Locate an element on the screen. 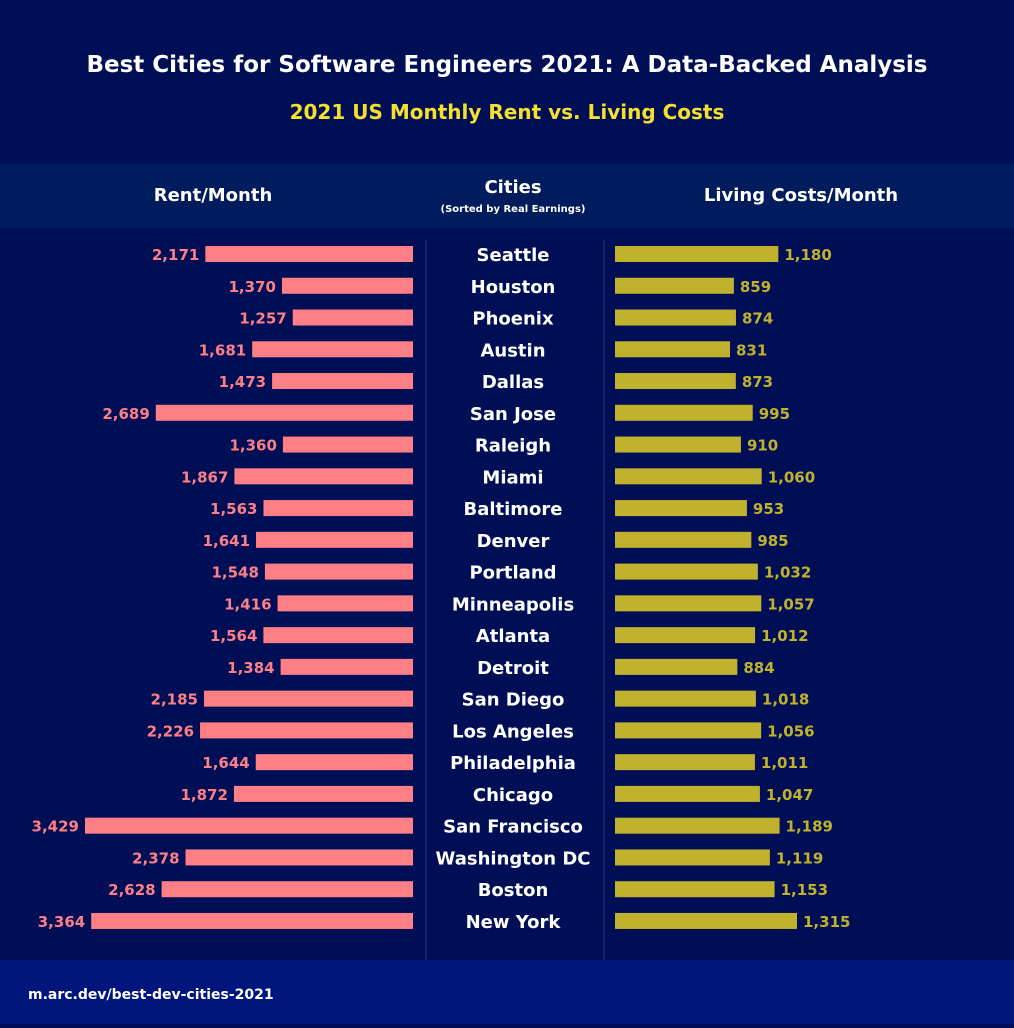 Image resolution: width=1014 pixels, height=1028 pixels. living-label: 1,032 is located at coordinates (787, 573).